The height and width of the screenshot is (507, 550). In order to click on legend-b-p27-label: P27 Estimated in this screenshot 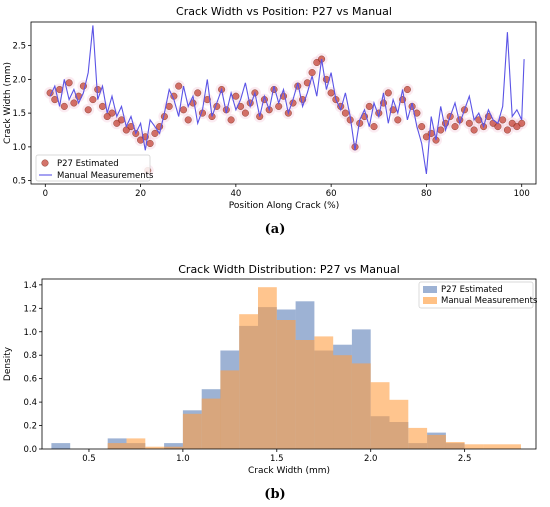, I will do `click(472, 290)`.